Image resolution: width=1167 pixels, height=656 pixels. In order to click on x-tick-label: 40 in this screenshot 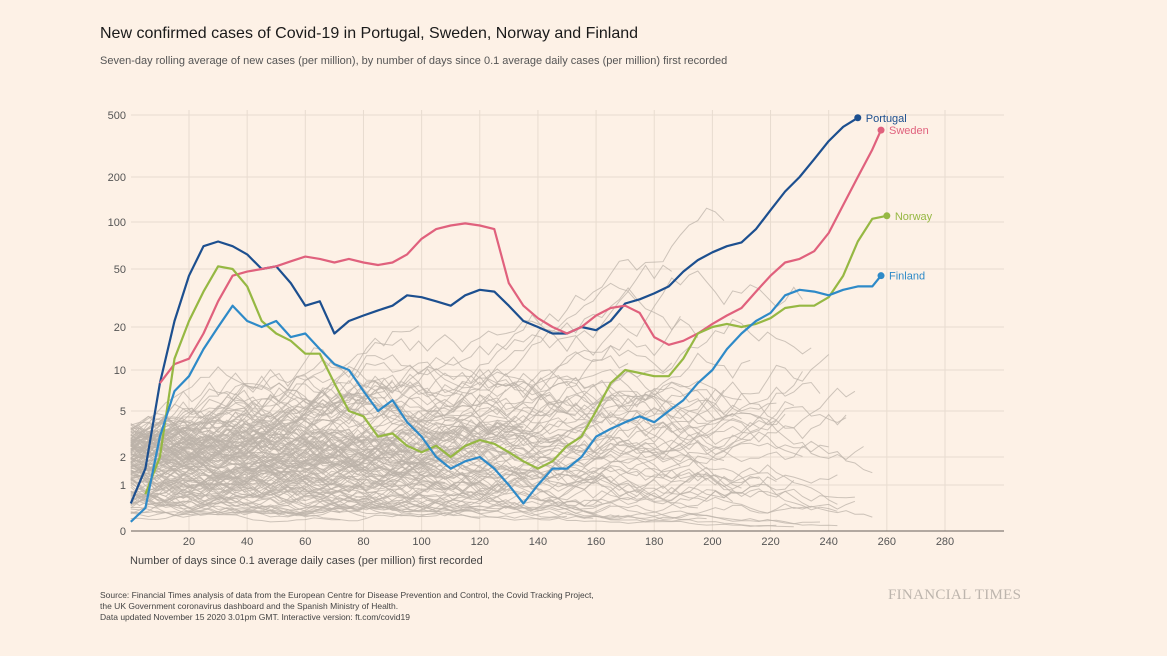, I will do `click(247, 542)`.